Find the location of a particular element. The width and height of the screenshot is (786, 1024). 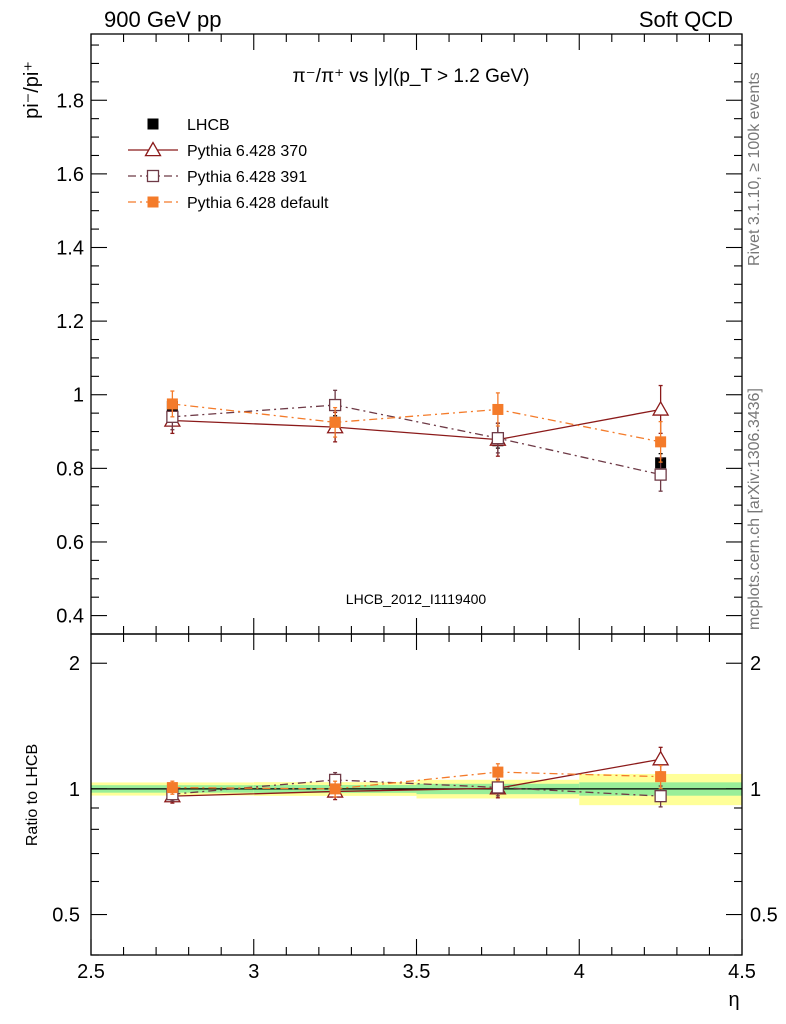

legend-item-pythia-6-428-370: Pythia 6.428 370 is located at coordinates (217, 150).